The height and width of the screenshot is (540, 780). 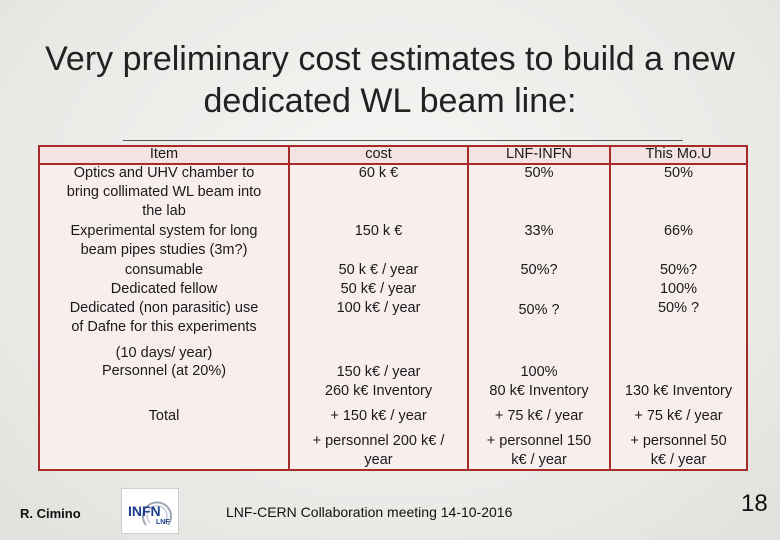 What do you see at coordinates (678, 441) in the screenshot?
I see `mou-total-personnel-line-1: + personnel 50` at bounding box center [678, 441].